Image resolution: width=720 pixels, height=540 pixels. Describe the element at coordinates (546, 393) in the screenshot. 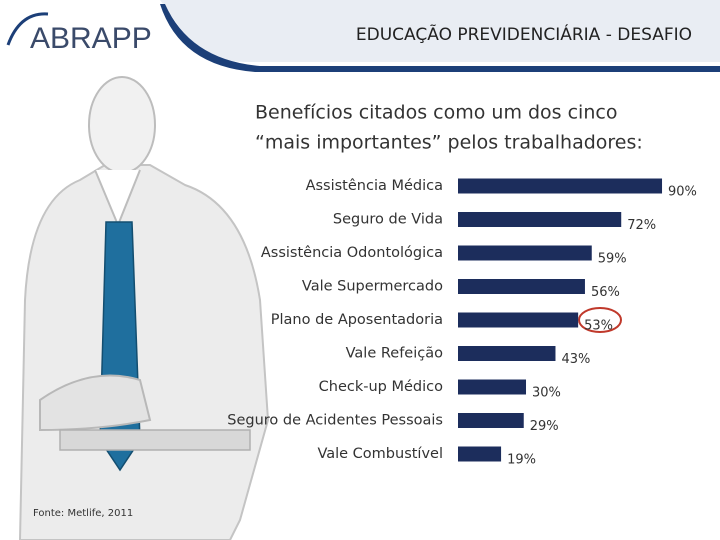

I see `value-label: 30%` at that location.